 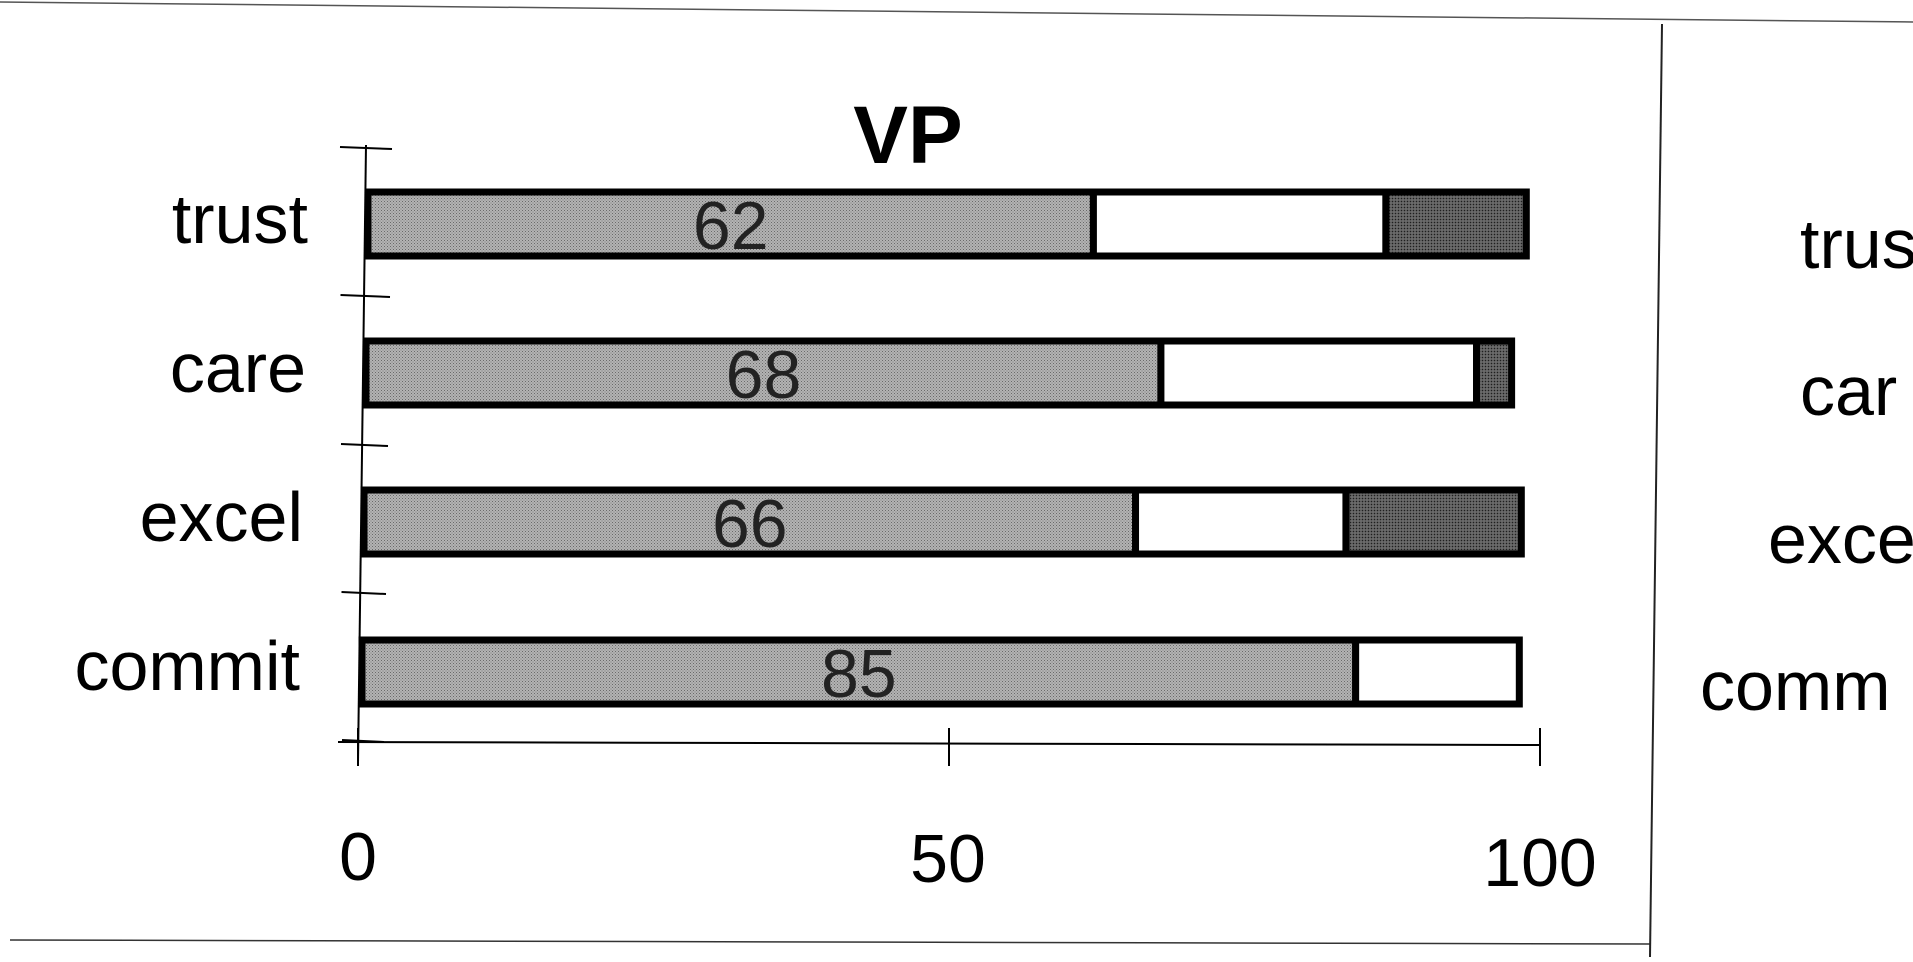 What do you see at coordinates (358, 857) in the screenshot?
I see `x-tick-label-0: 0` at bounding box center [358, 857].